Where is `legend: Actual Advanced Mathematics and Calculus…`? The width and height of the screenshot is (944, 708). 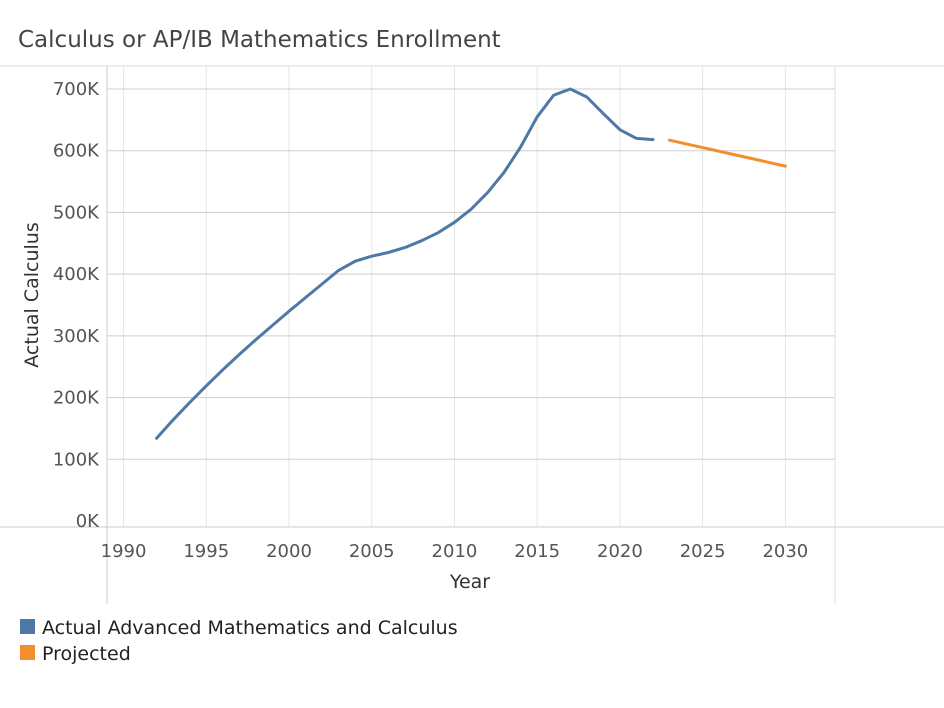
legend: Actual Advanced Mathematics and Calculus… is located at coordinates (239, 641).